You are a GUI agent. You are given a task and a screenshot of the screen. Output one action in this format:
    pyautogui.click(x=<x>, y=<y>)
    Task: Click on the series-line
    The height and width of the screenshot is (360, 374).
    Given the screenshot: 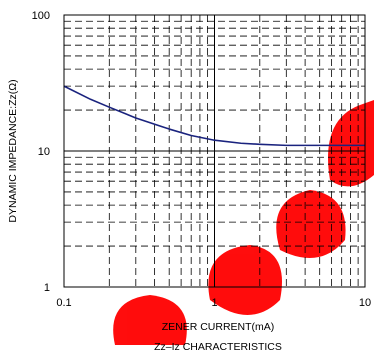 What is the action you would take?
    pyautogui.click(x=214, y=116)
    